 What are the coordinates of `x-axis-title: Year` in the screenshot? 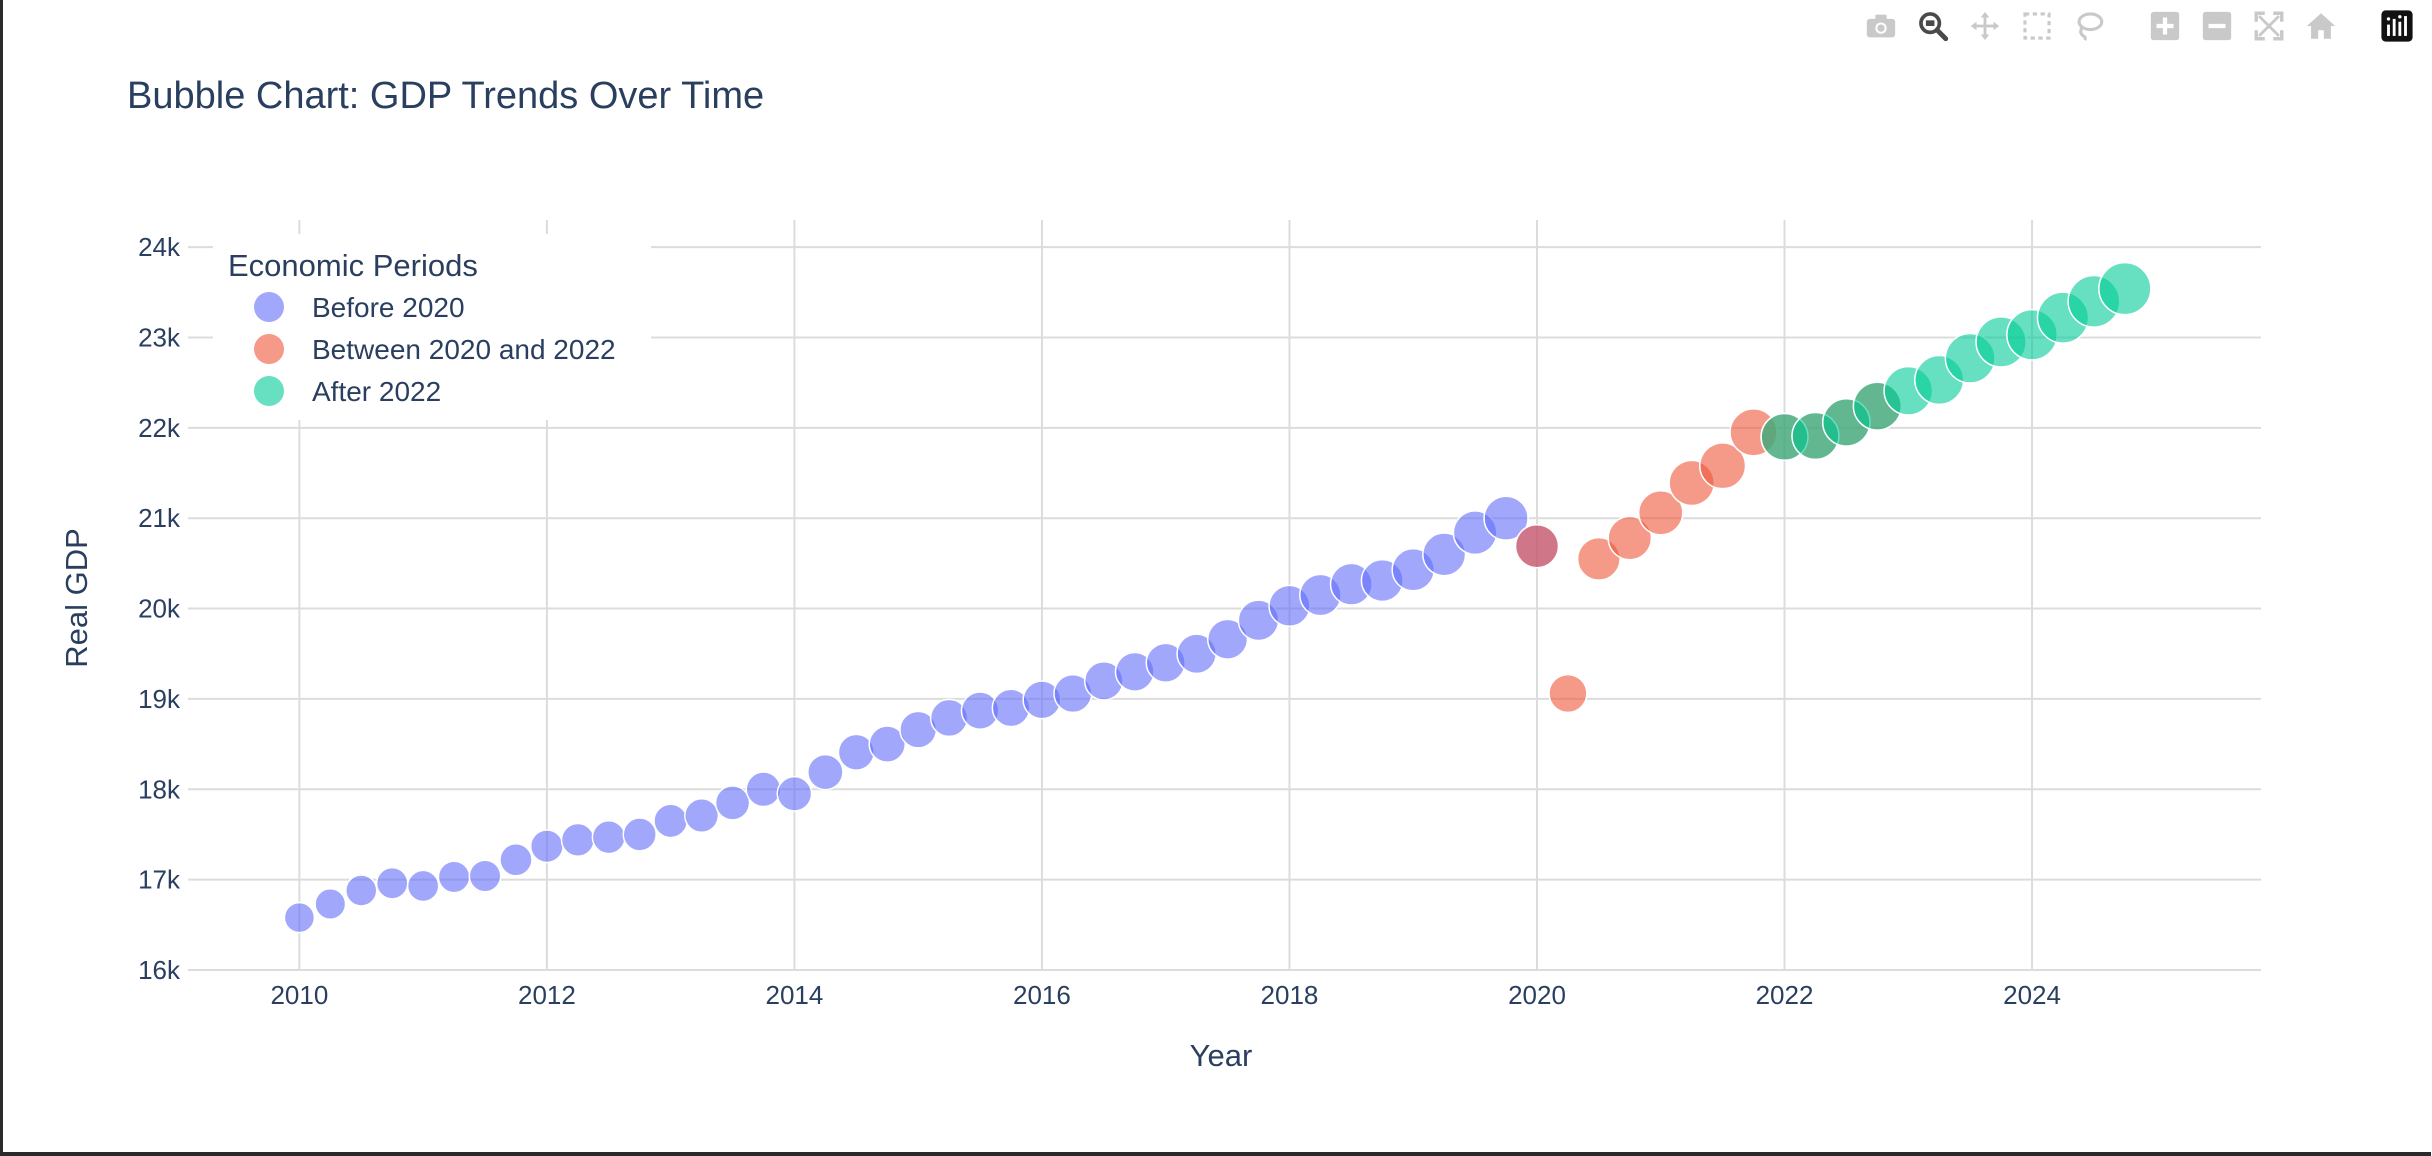 It's located at (1221, 1055).